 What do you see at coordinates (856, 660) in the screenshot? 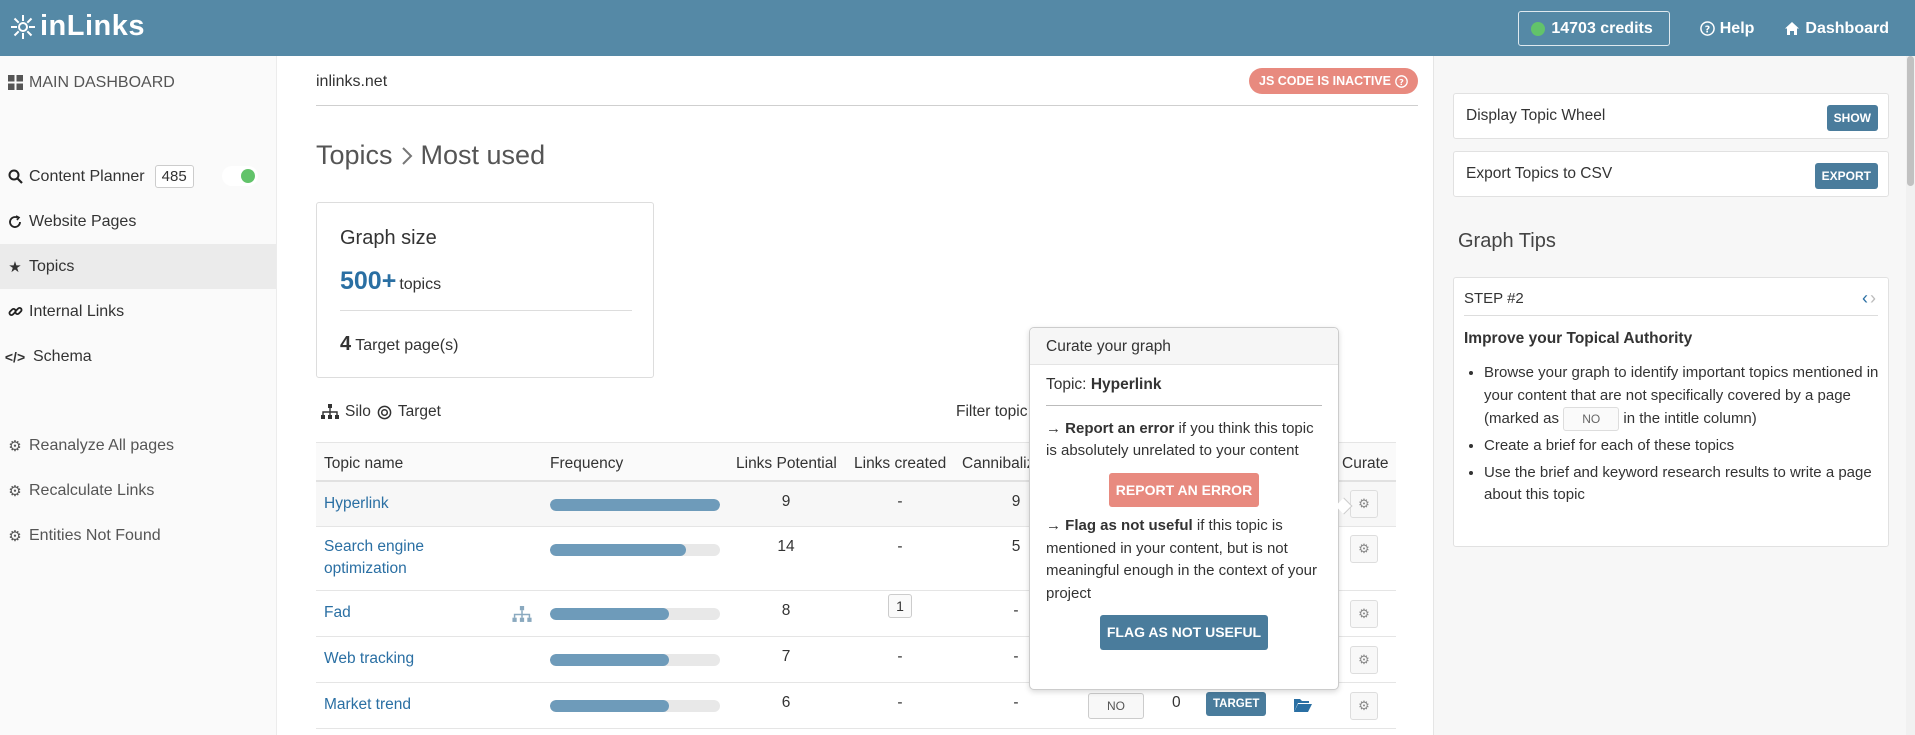
I see `table-row: Web tracking 7 - - ⚙` at bounding box center [856, 660].